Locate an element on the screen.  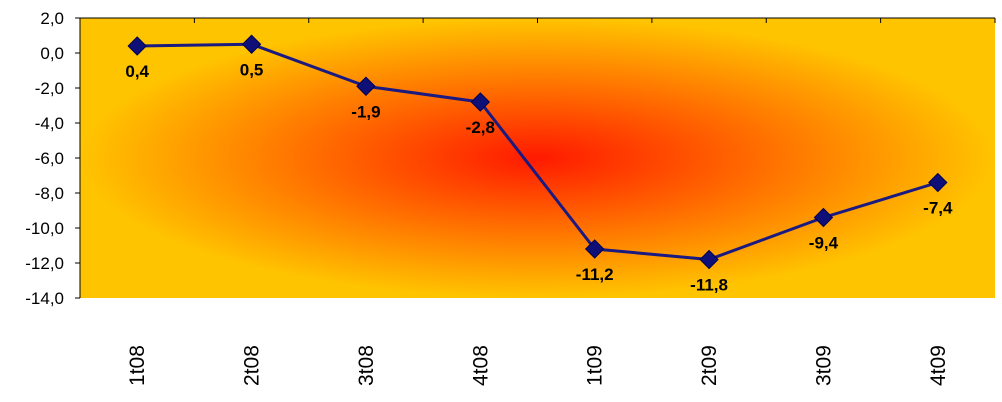
data-label: -2,8 is located at coordinates (480, 127).